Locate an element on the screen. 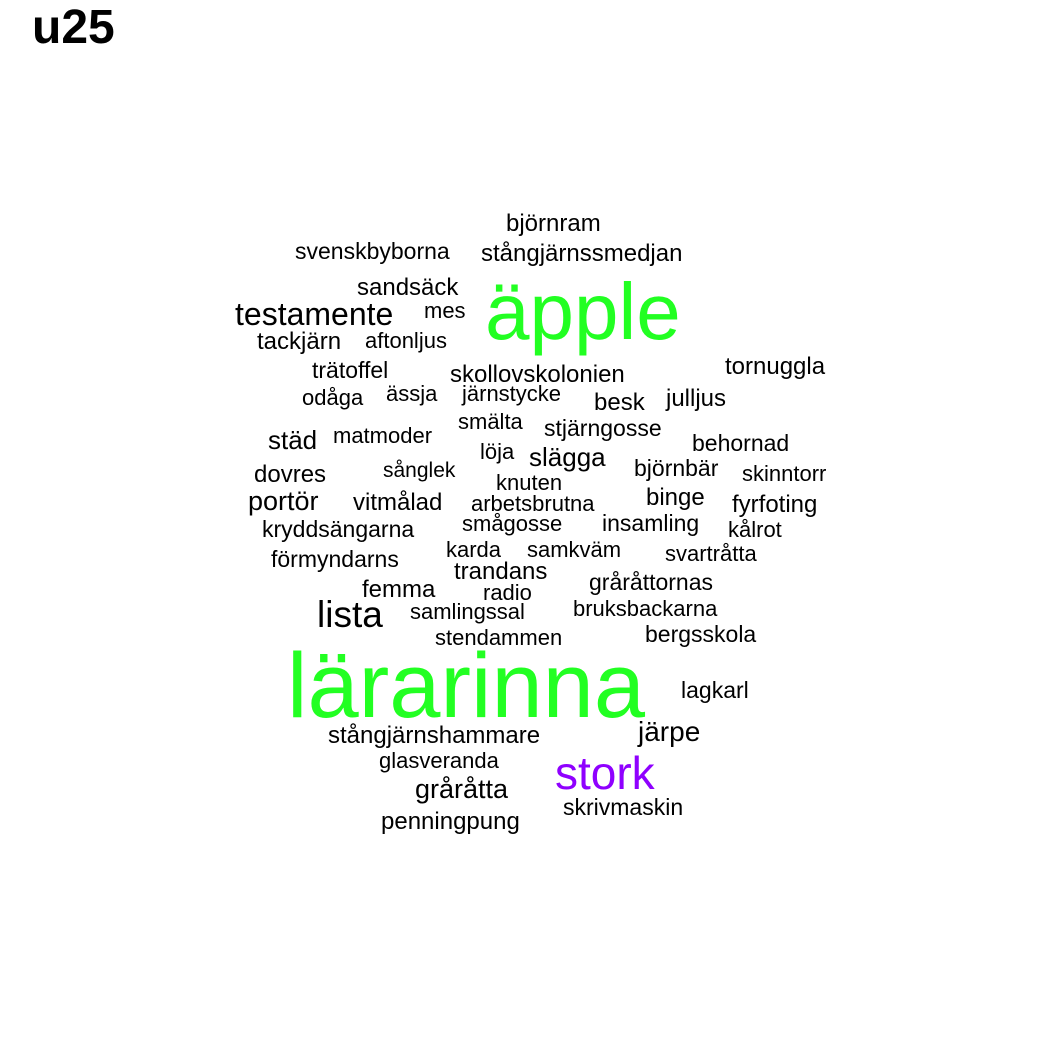 This screenshot has height=1050, width=1050. cloud-word: portör is located at coordinates (283, 501).